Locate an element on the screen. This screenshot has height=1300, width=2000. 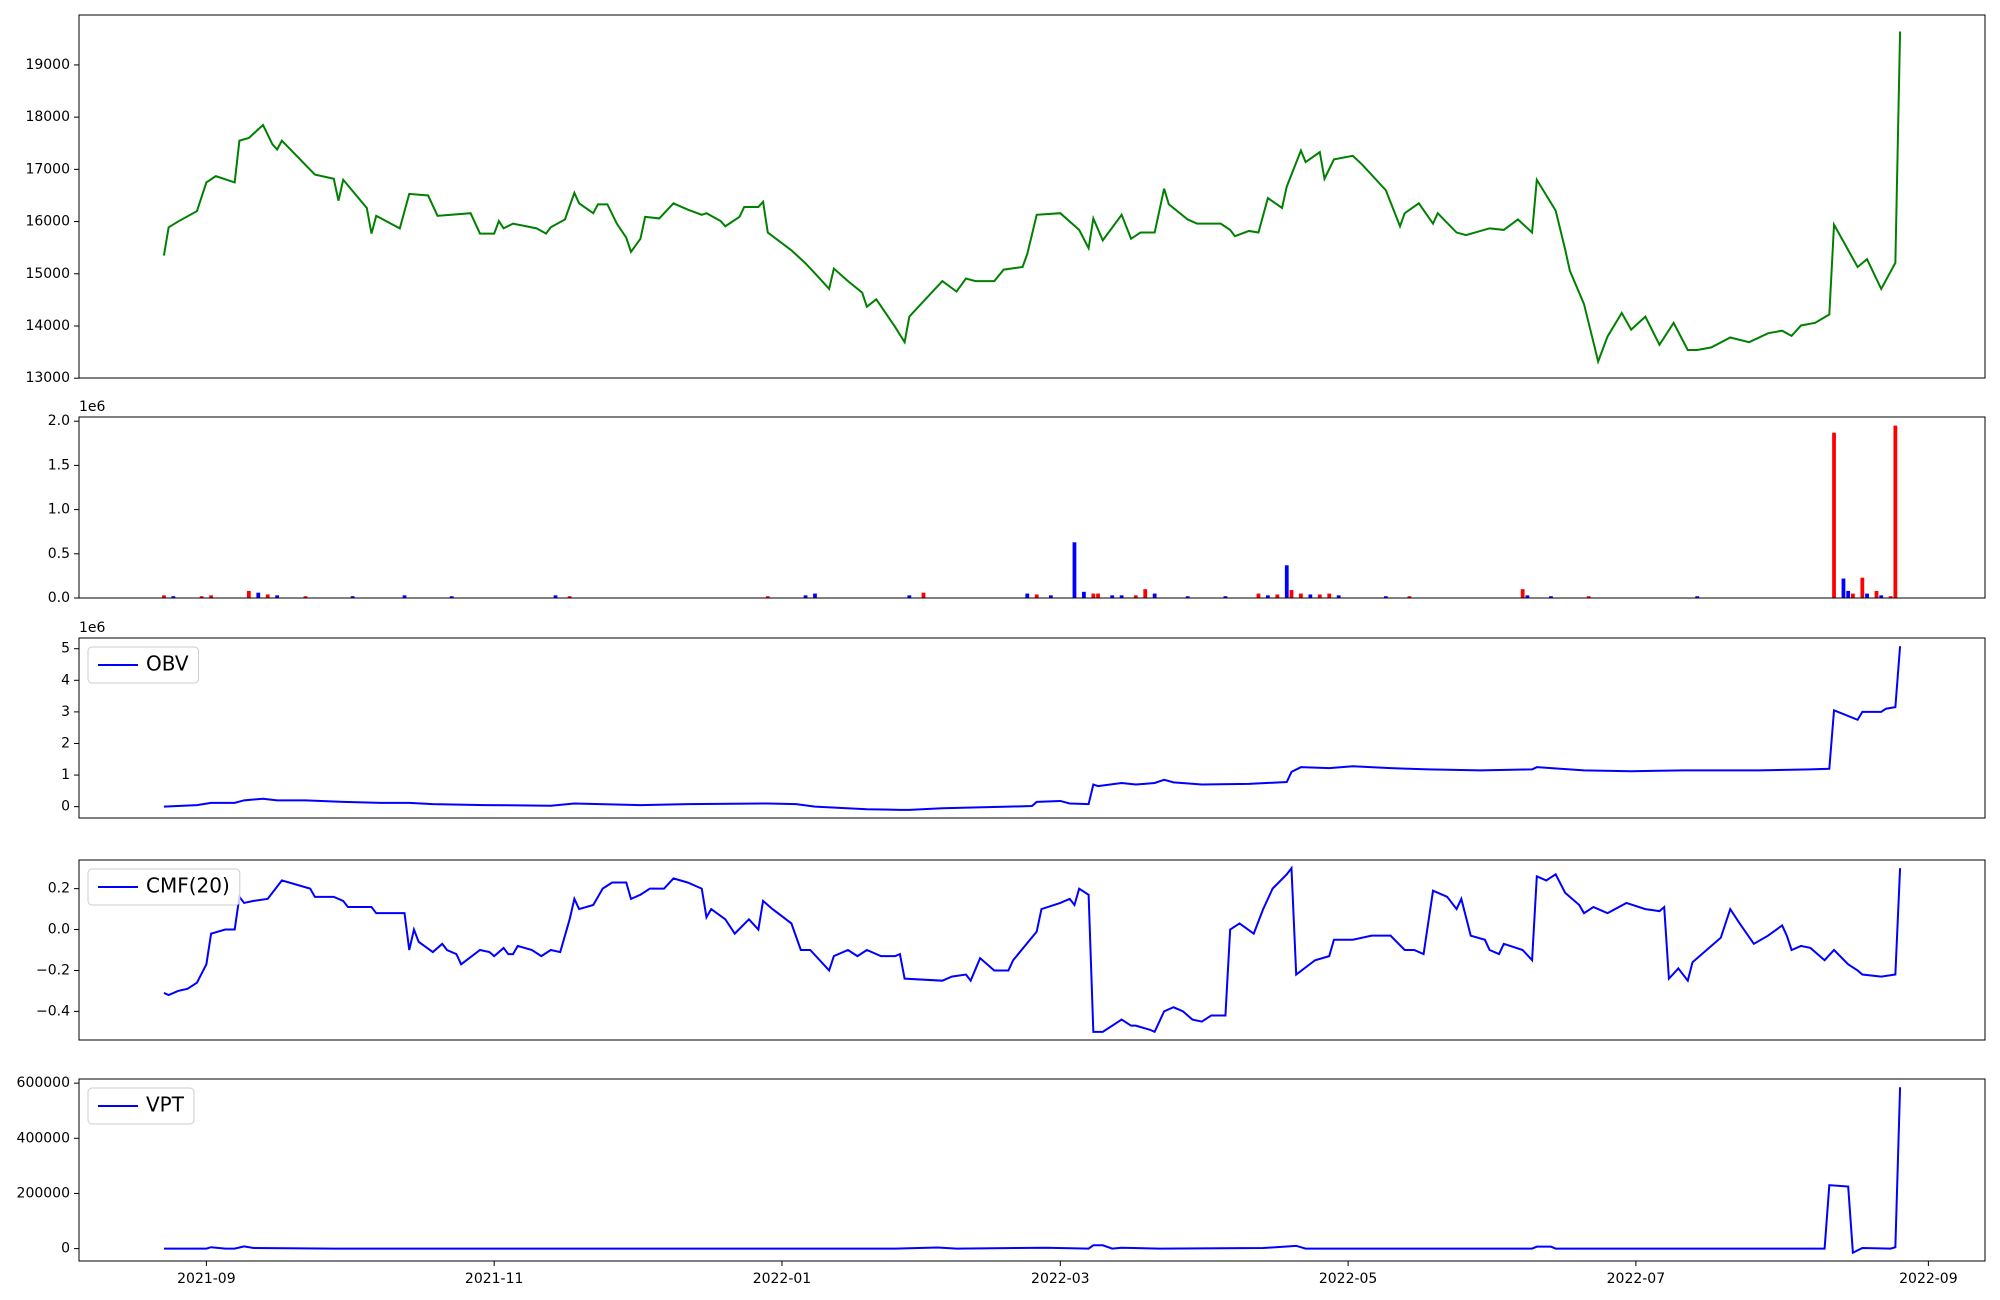
y-tick-label: 13000 is located at coordinates (47, 378).